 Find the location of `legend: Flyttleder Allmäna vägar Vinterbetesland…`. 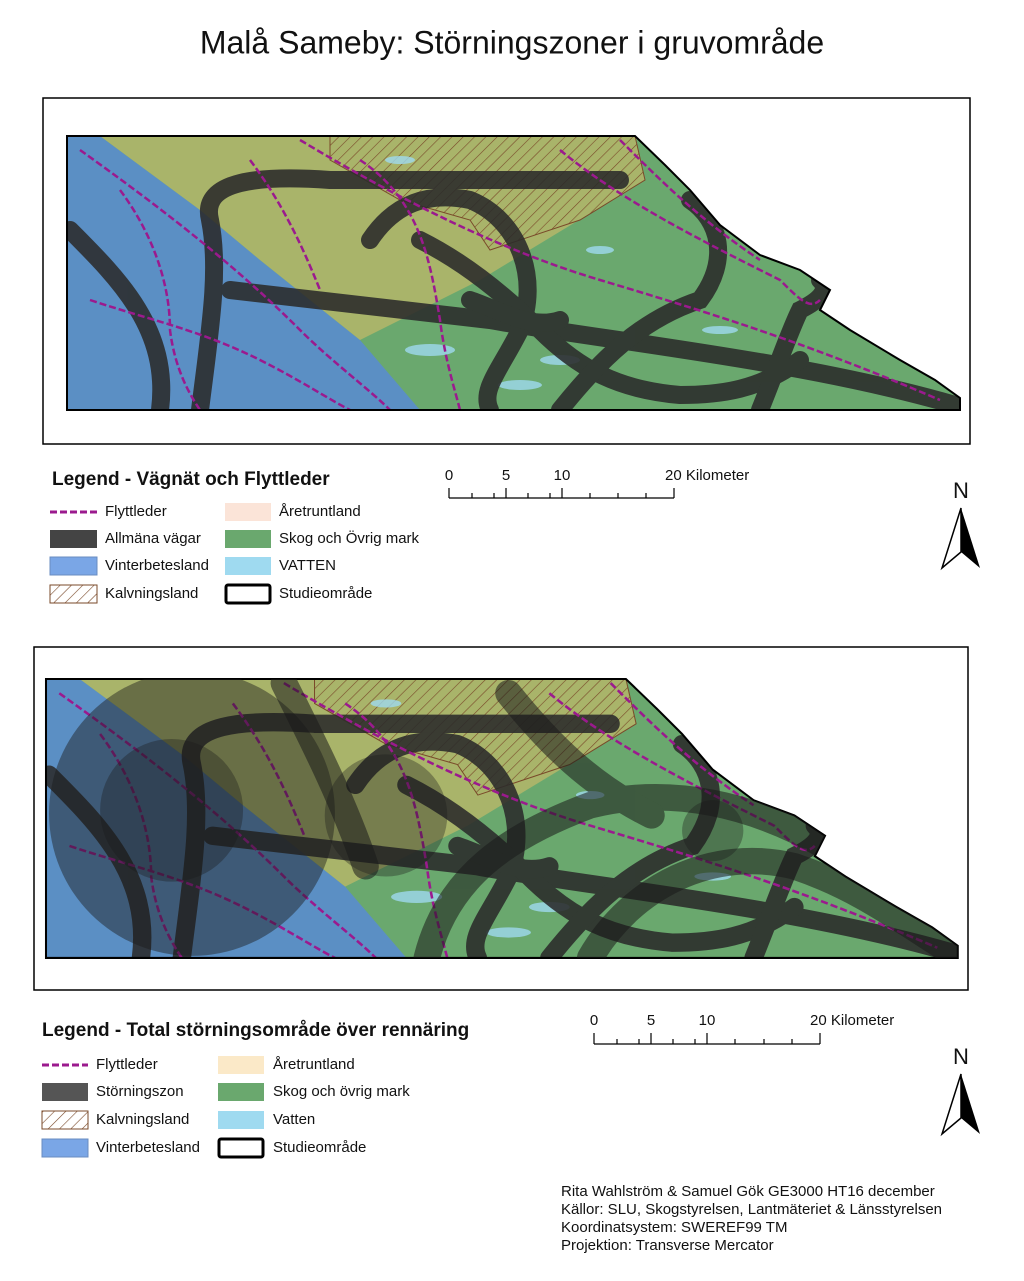

legend: Flyttleder Allmäna vägar Vinterbetesland… is located at coordinates (234, 554).